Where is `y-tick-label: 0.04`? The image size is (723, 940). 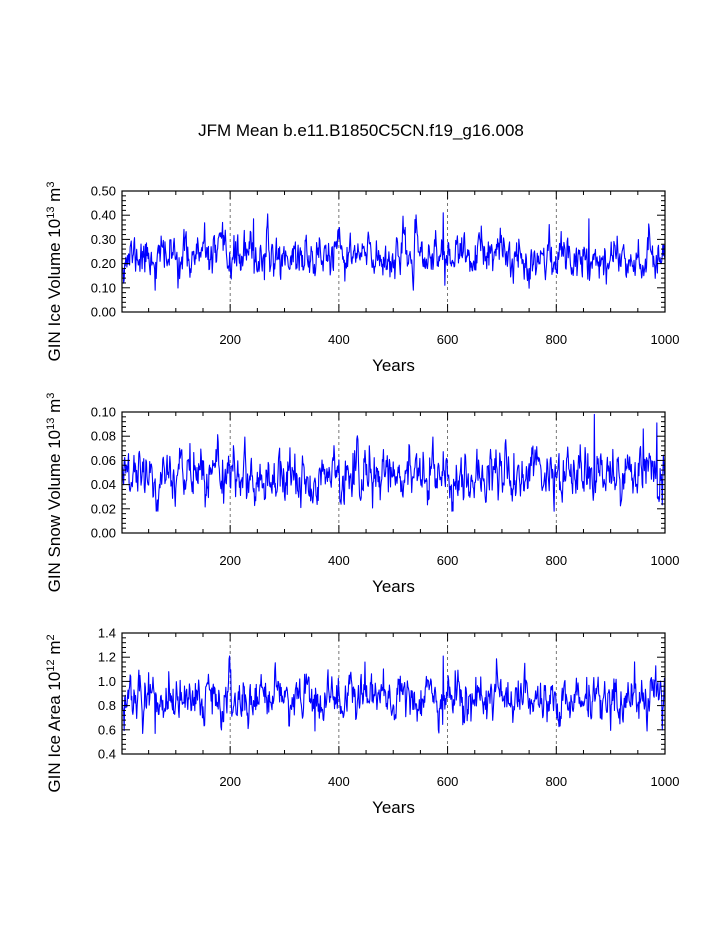
y-tick-label: 0.04 is located at coordinates (103, 484).